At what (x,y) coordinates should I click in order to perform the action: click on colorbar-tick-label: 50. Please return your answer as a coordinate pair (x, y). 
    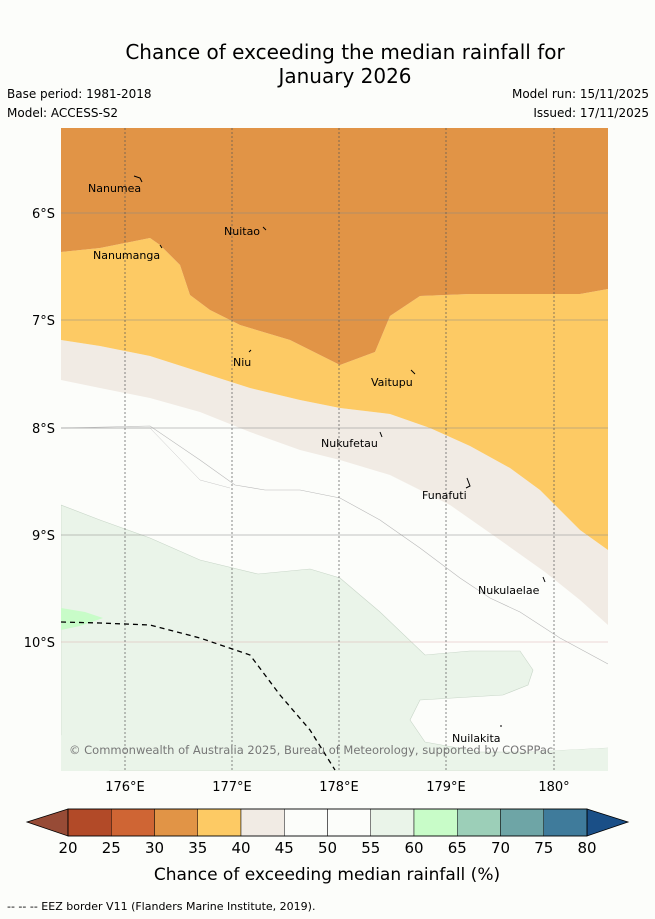
    Looking at the image, I should click on (327, 848).